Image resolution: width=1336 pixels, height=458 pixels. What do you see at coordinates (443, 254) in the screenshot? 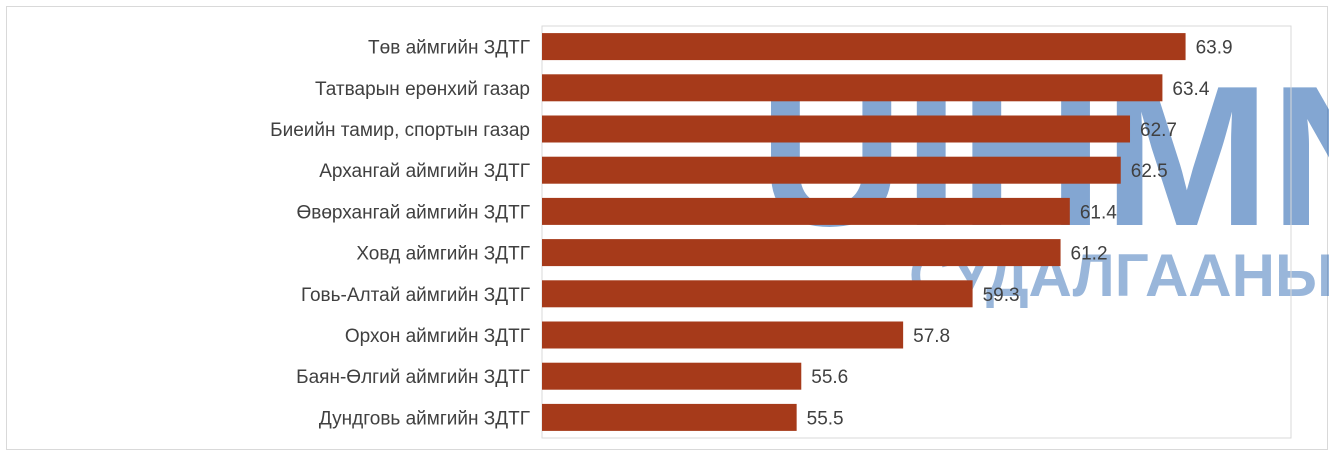
I see `category-label: Ховд аймгийн ЗДТГ` at bounding box center [443, 254].